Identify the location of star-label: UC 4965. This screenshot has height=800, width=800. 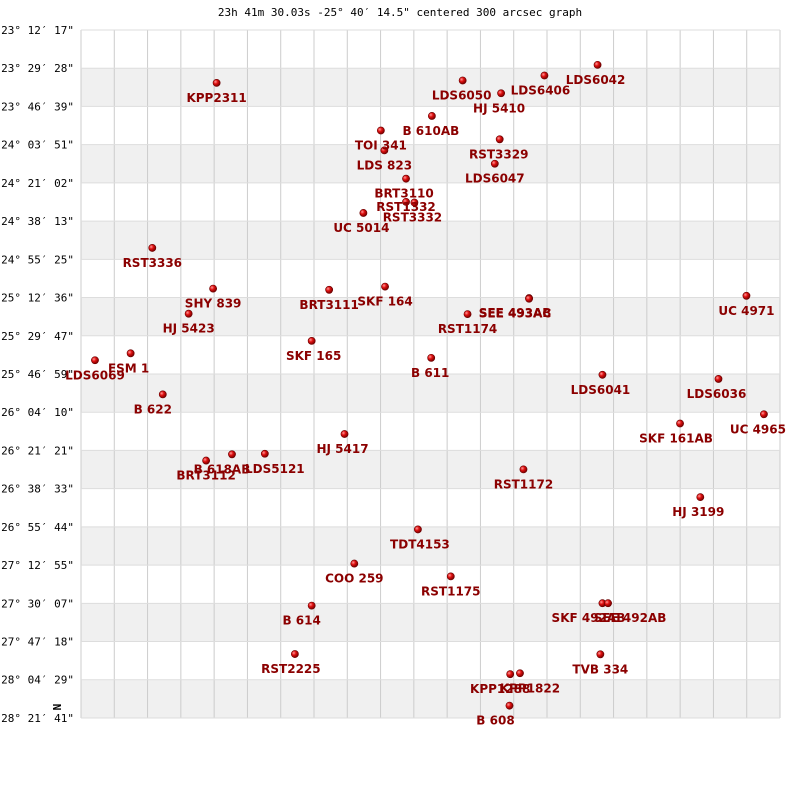
(758, 429).